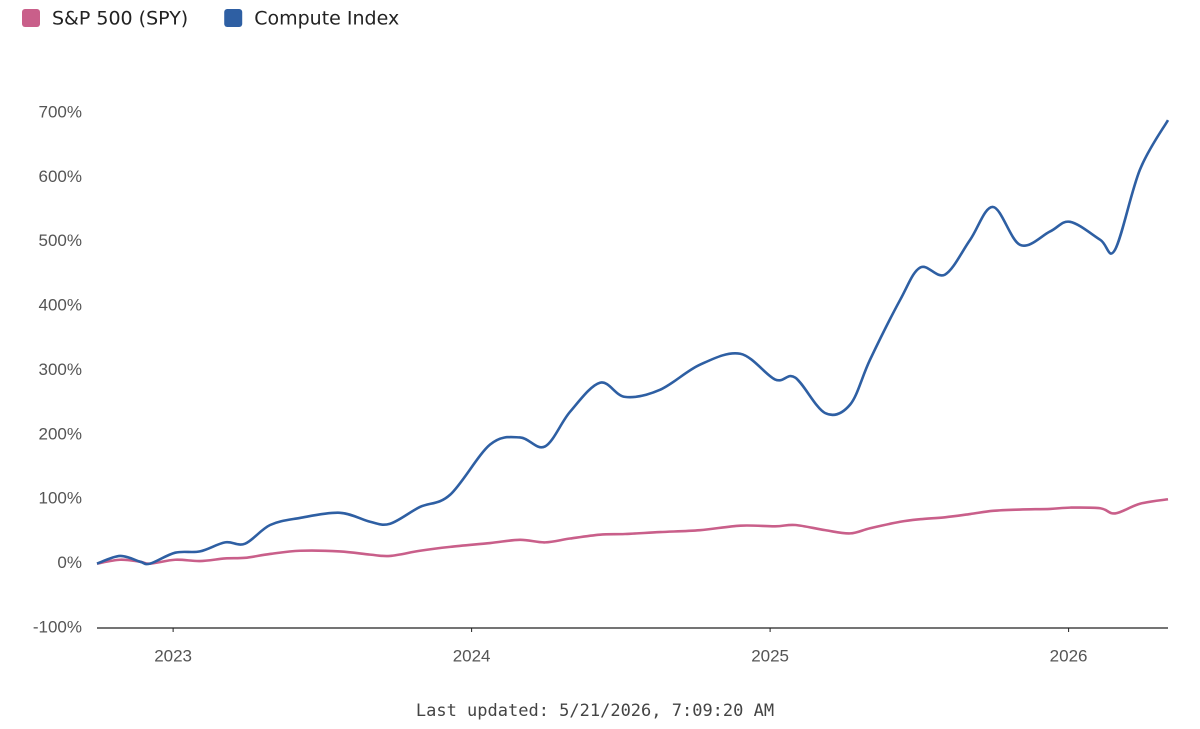 Image resolution: width=1200 pixels, height=729 pixels. Describe the element at coordinates (69, 562) in the screenshot. I see `y-tick-label: 0%` at that location.